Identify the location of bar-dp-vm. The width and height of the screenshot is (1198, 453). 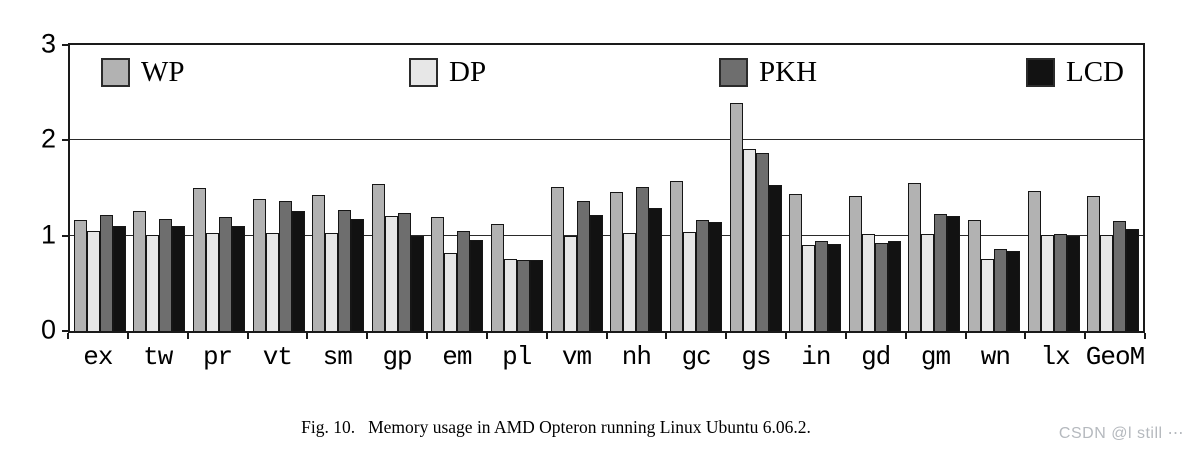
(570, 283).